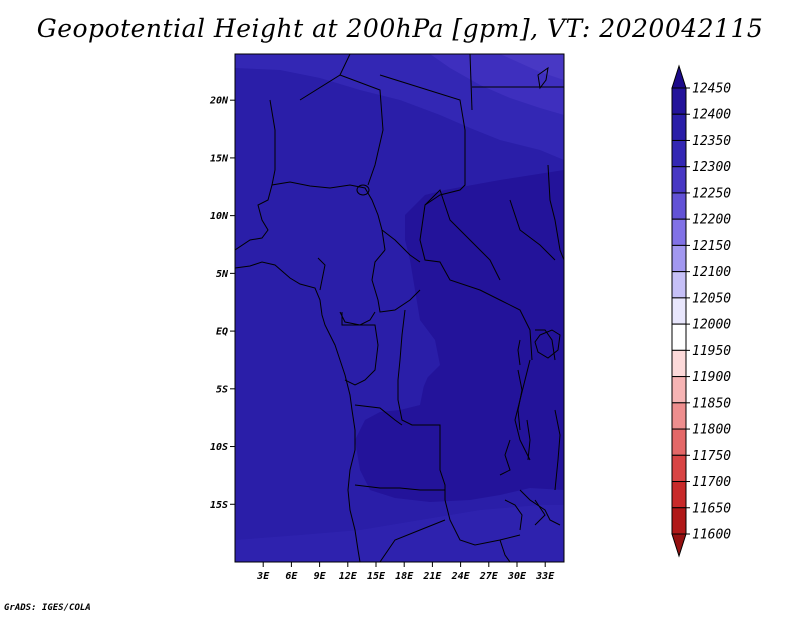 The width and height of the screenshot is (800, 618). What do you see at coordinates (263, 576) in the screenshot?
I see `x-tick-label: 3E` at bounding box center [263, 576].